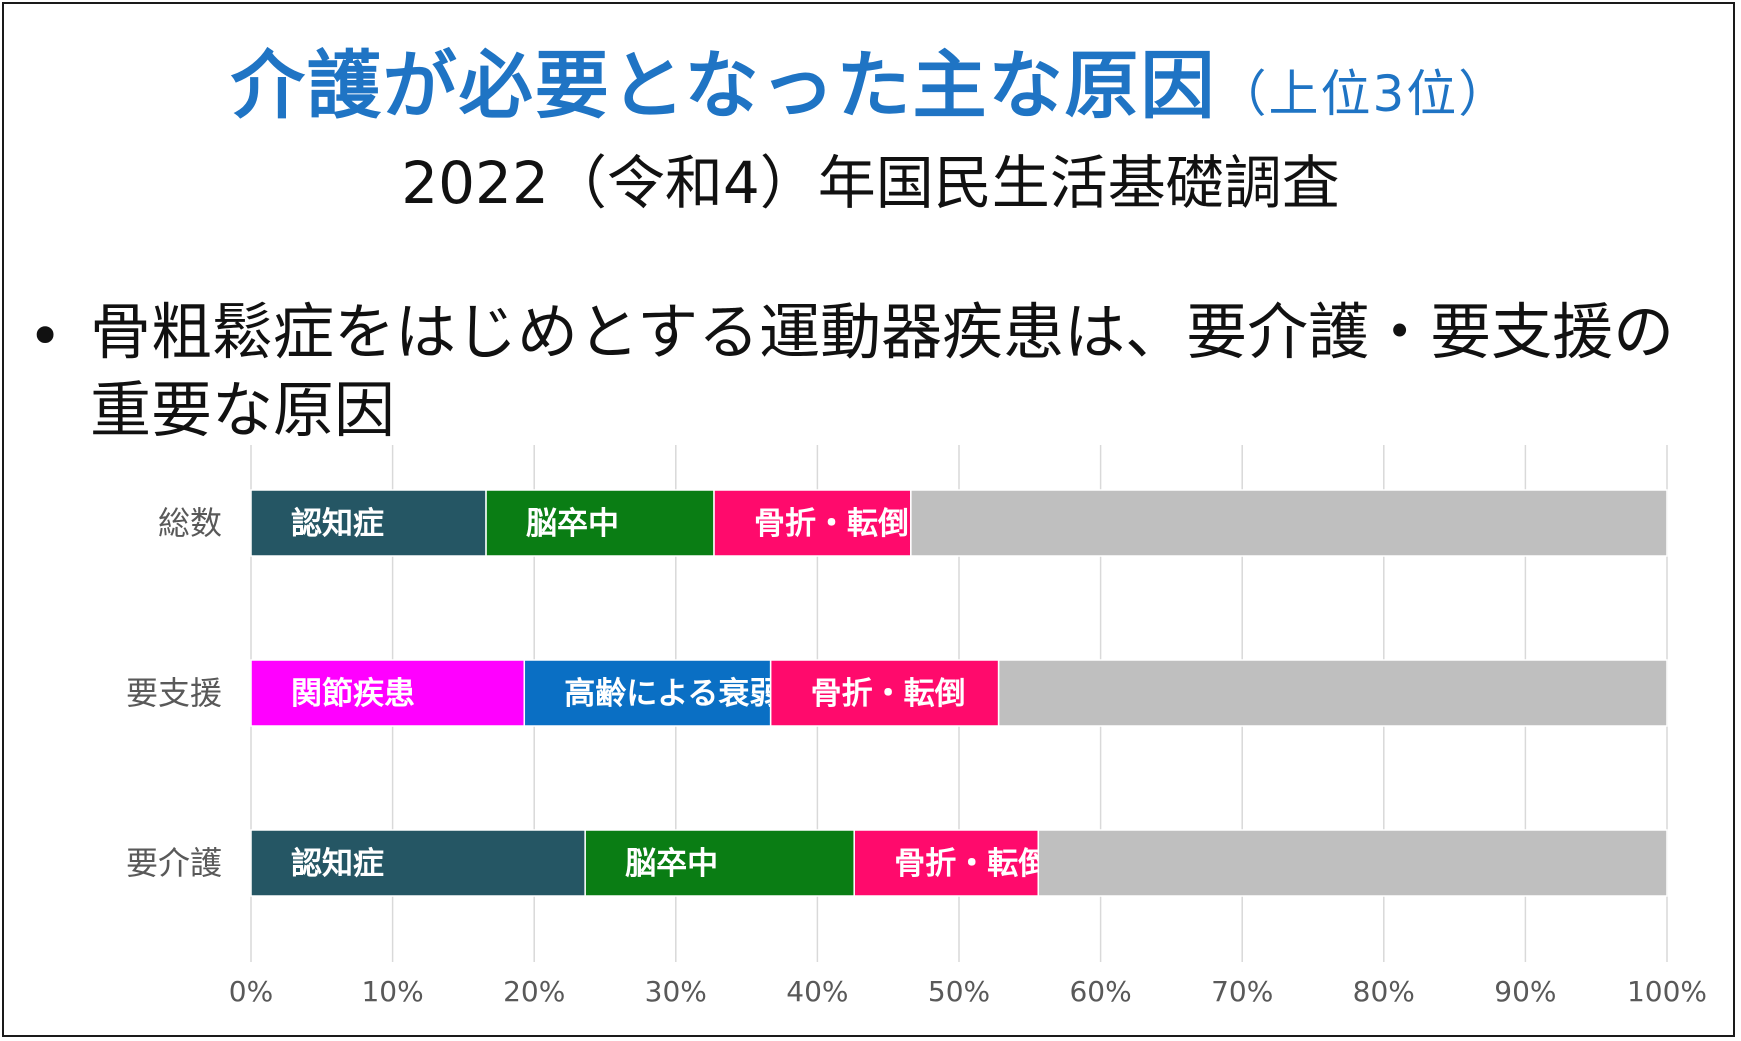  I want to click on category-label: 要支援, so click(174, 693).